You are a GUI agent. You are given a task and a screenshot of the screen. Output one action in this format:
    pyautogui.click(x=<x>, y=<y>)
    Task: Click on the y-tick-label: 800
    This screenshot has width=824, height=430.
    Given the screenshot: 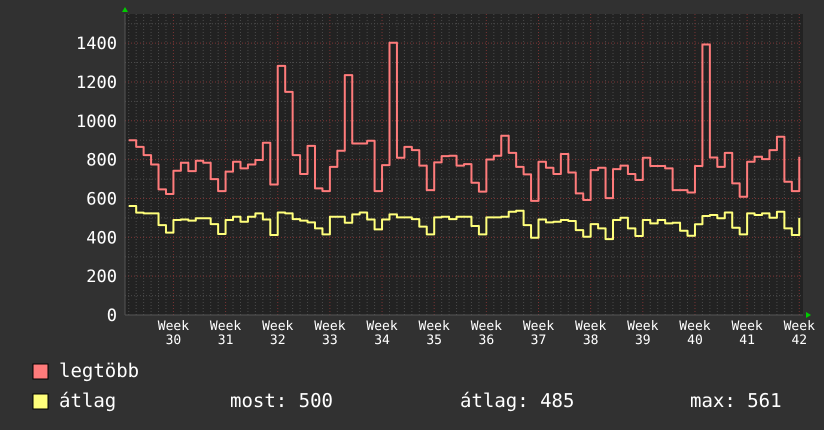 What is the action you would take?
    pyautogui.click(x=101, y=160)
    